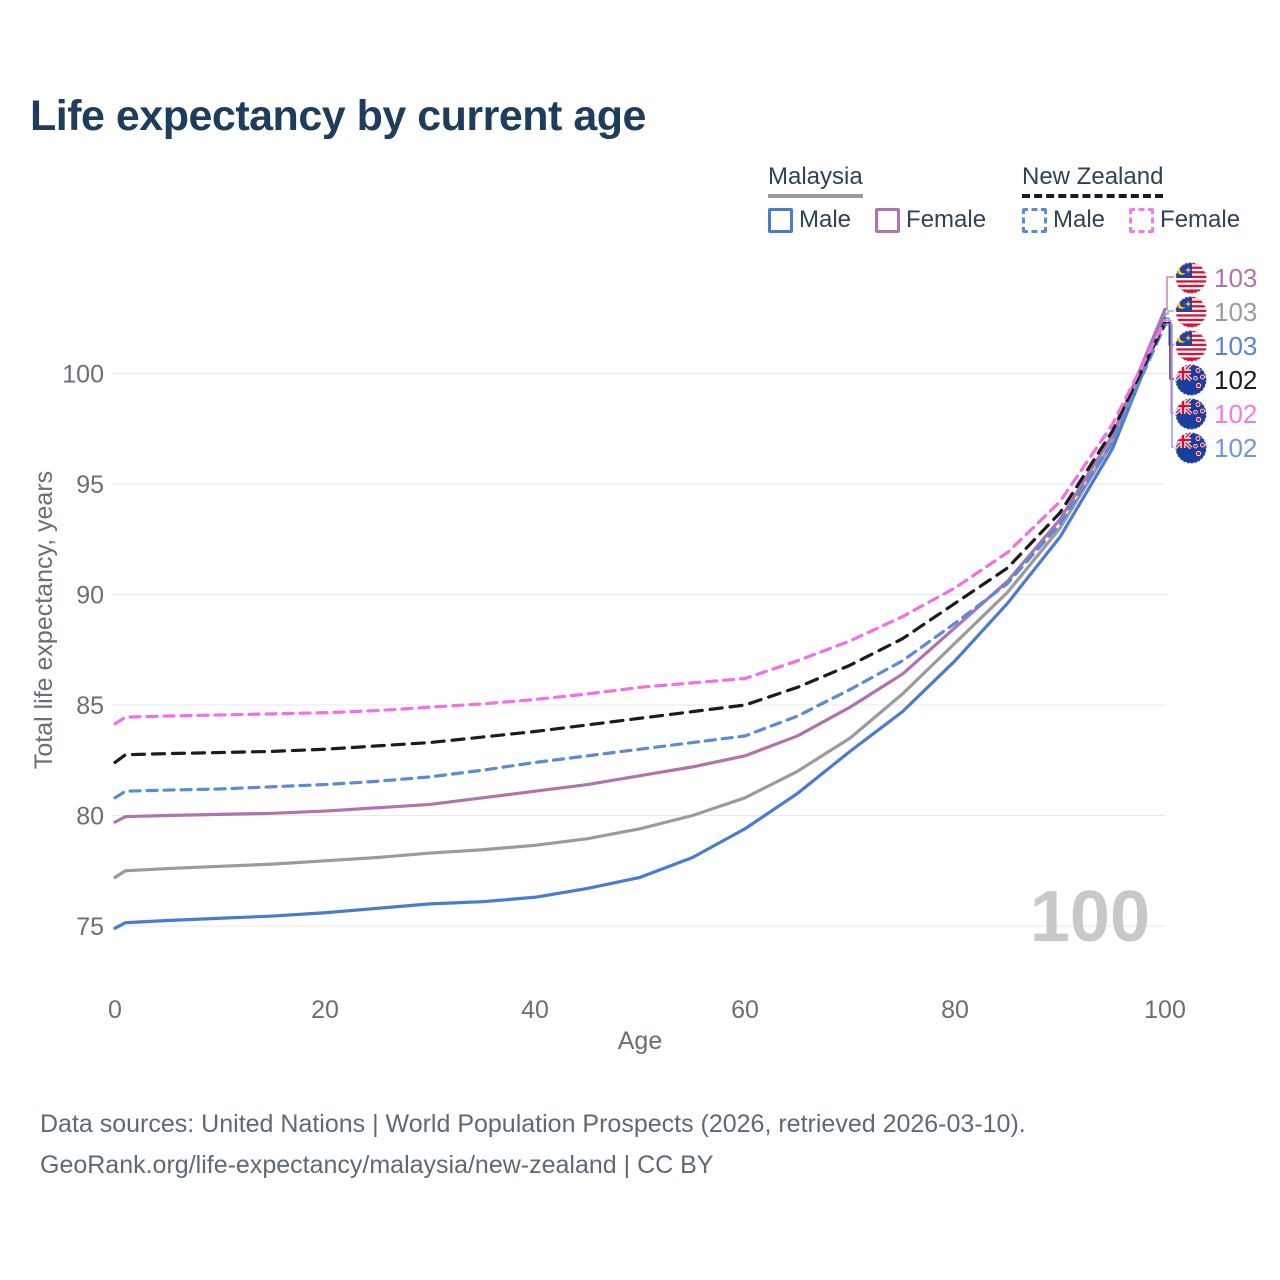  Describe the element at coordinates (90, 706) in the screenshot. I see `y-tick-label: 85` at that location.